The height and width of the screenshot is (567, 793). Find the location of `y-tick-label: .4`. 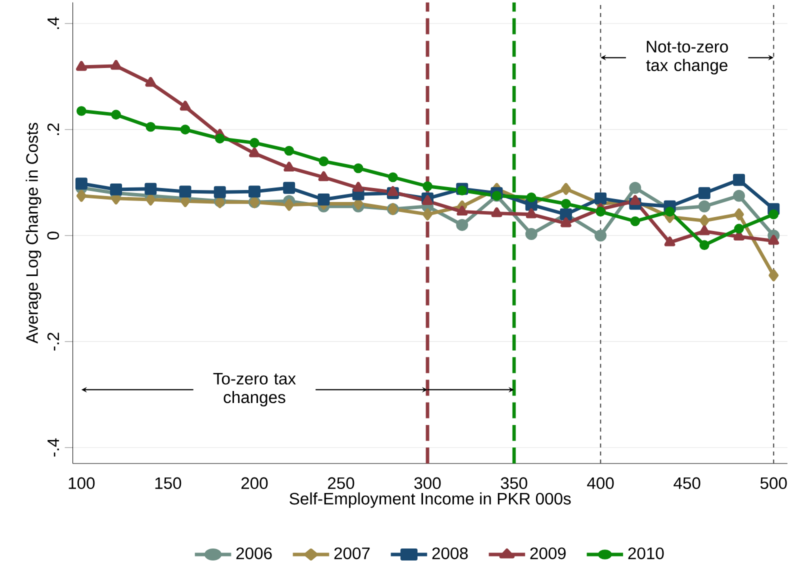

y-tick-label: .4 is located at coordinates (53, 23).